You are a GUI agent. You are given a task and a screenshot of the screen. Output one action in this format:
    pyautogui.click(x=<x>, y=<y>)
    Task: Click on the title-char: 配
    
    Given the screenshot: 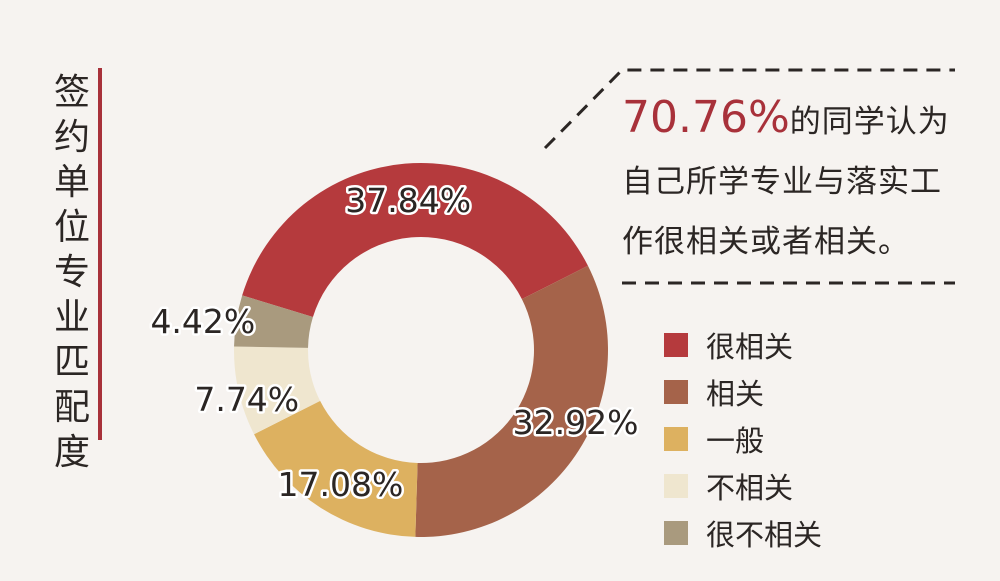 What is the action you would take?
    pyautogui.click(x=71, y=407)
    